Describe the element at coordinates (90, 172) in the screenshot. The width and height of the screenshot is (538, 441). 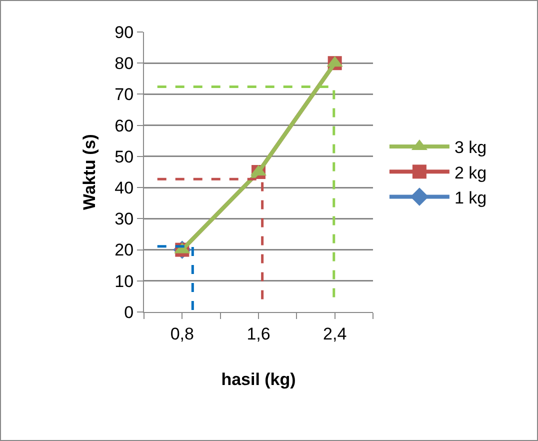
I see `y-axis-title: Waktu (s)` at that location.